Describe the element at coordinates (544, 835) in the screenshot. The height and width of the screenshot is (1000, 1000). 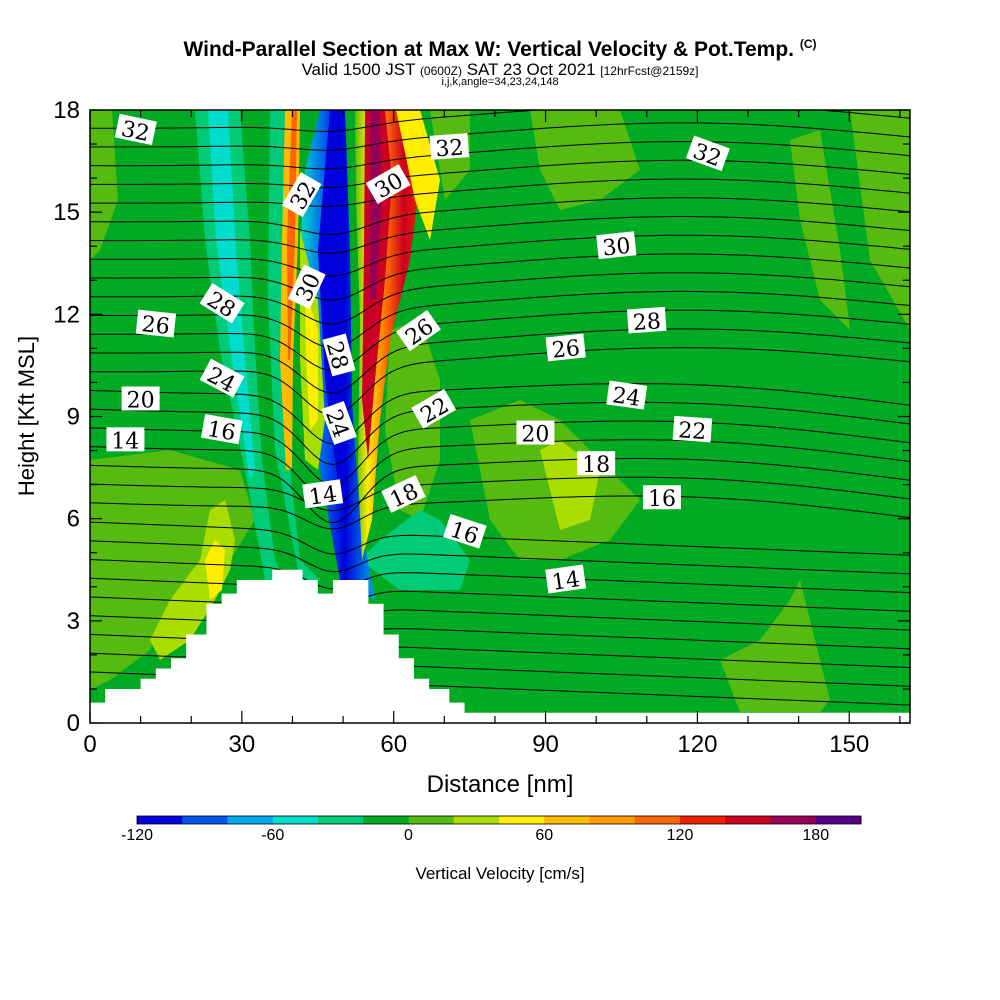
I see `colorbar-tick-label: 60` at that location.